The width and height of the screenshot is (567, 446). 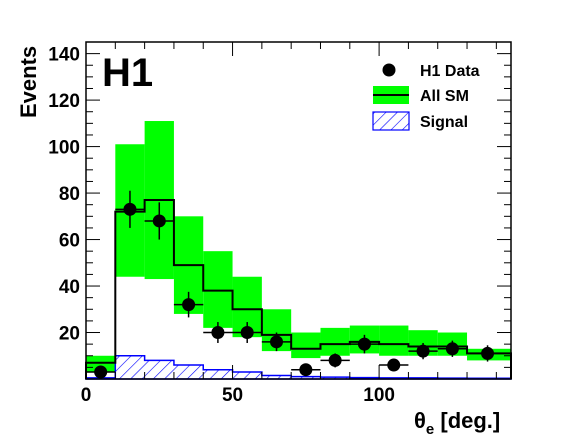 I want to click on x-axis-title-subscript: e, so click(x=430, y=429).